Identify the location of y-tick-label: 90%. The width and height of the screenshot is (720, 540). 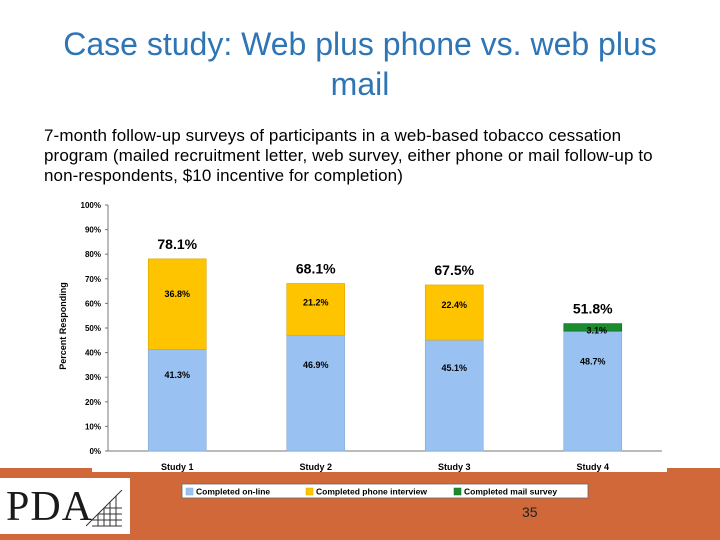
(93, 230).